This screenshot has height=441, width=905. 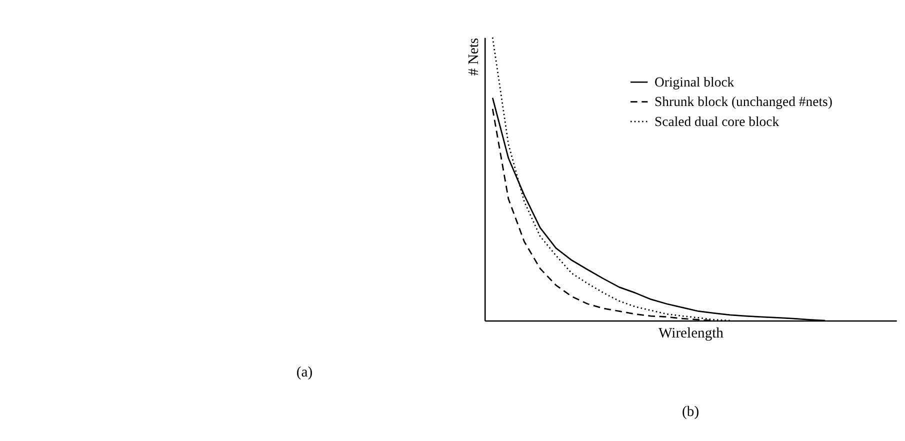 What do you see at coordinates (474, 57) in the screenshot?
I see `y-axis-title: # Nets` at bounding box center [474, 57].